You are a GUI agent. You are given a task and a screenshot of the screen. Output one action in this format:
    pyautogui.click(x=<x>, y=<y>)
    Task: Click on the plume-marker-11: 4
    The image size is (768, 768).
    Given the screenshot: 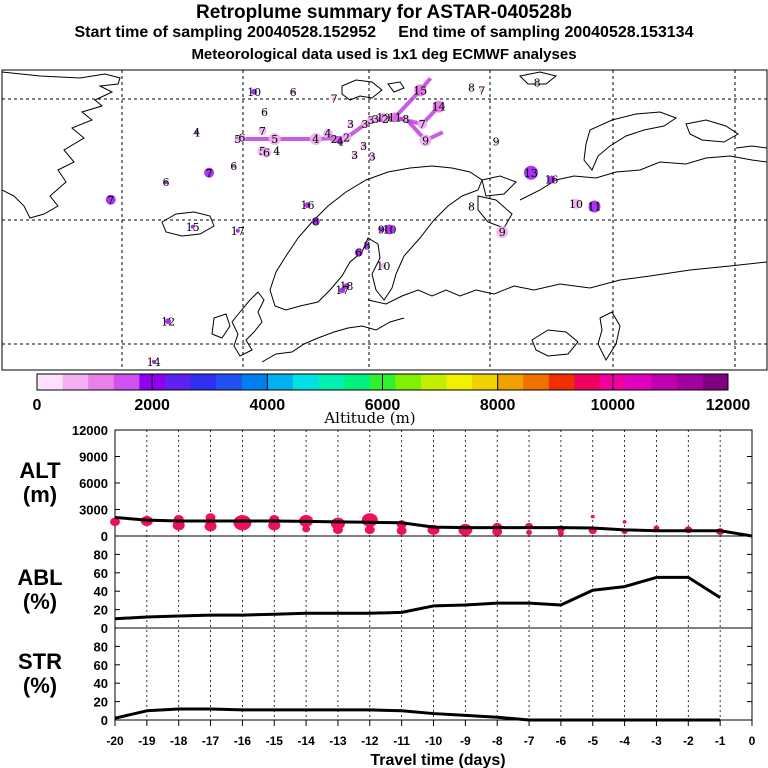 What is the action you would take?
    pyautogui.click(x=276, y=151)
    